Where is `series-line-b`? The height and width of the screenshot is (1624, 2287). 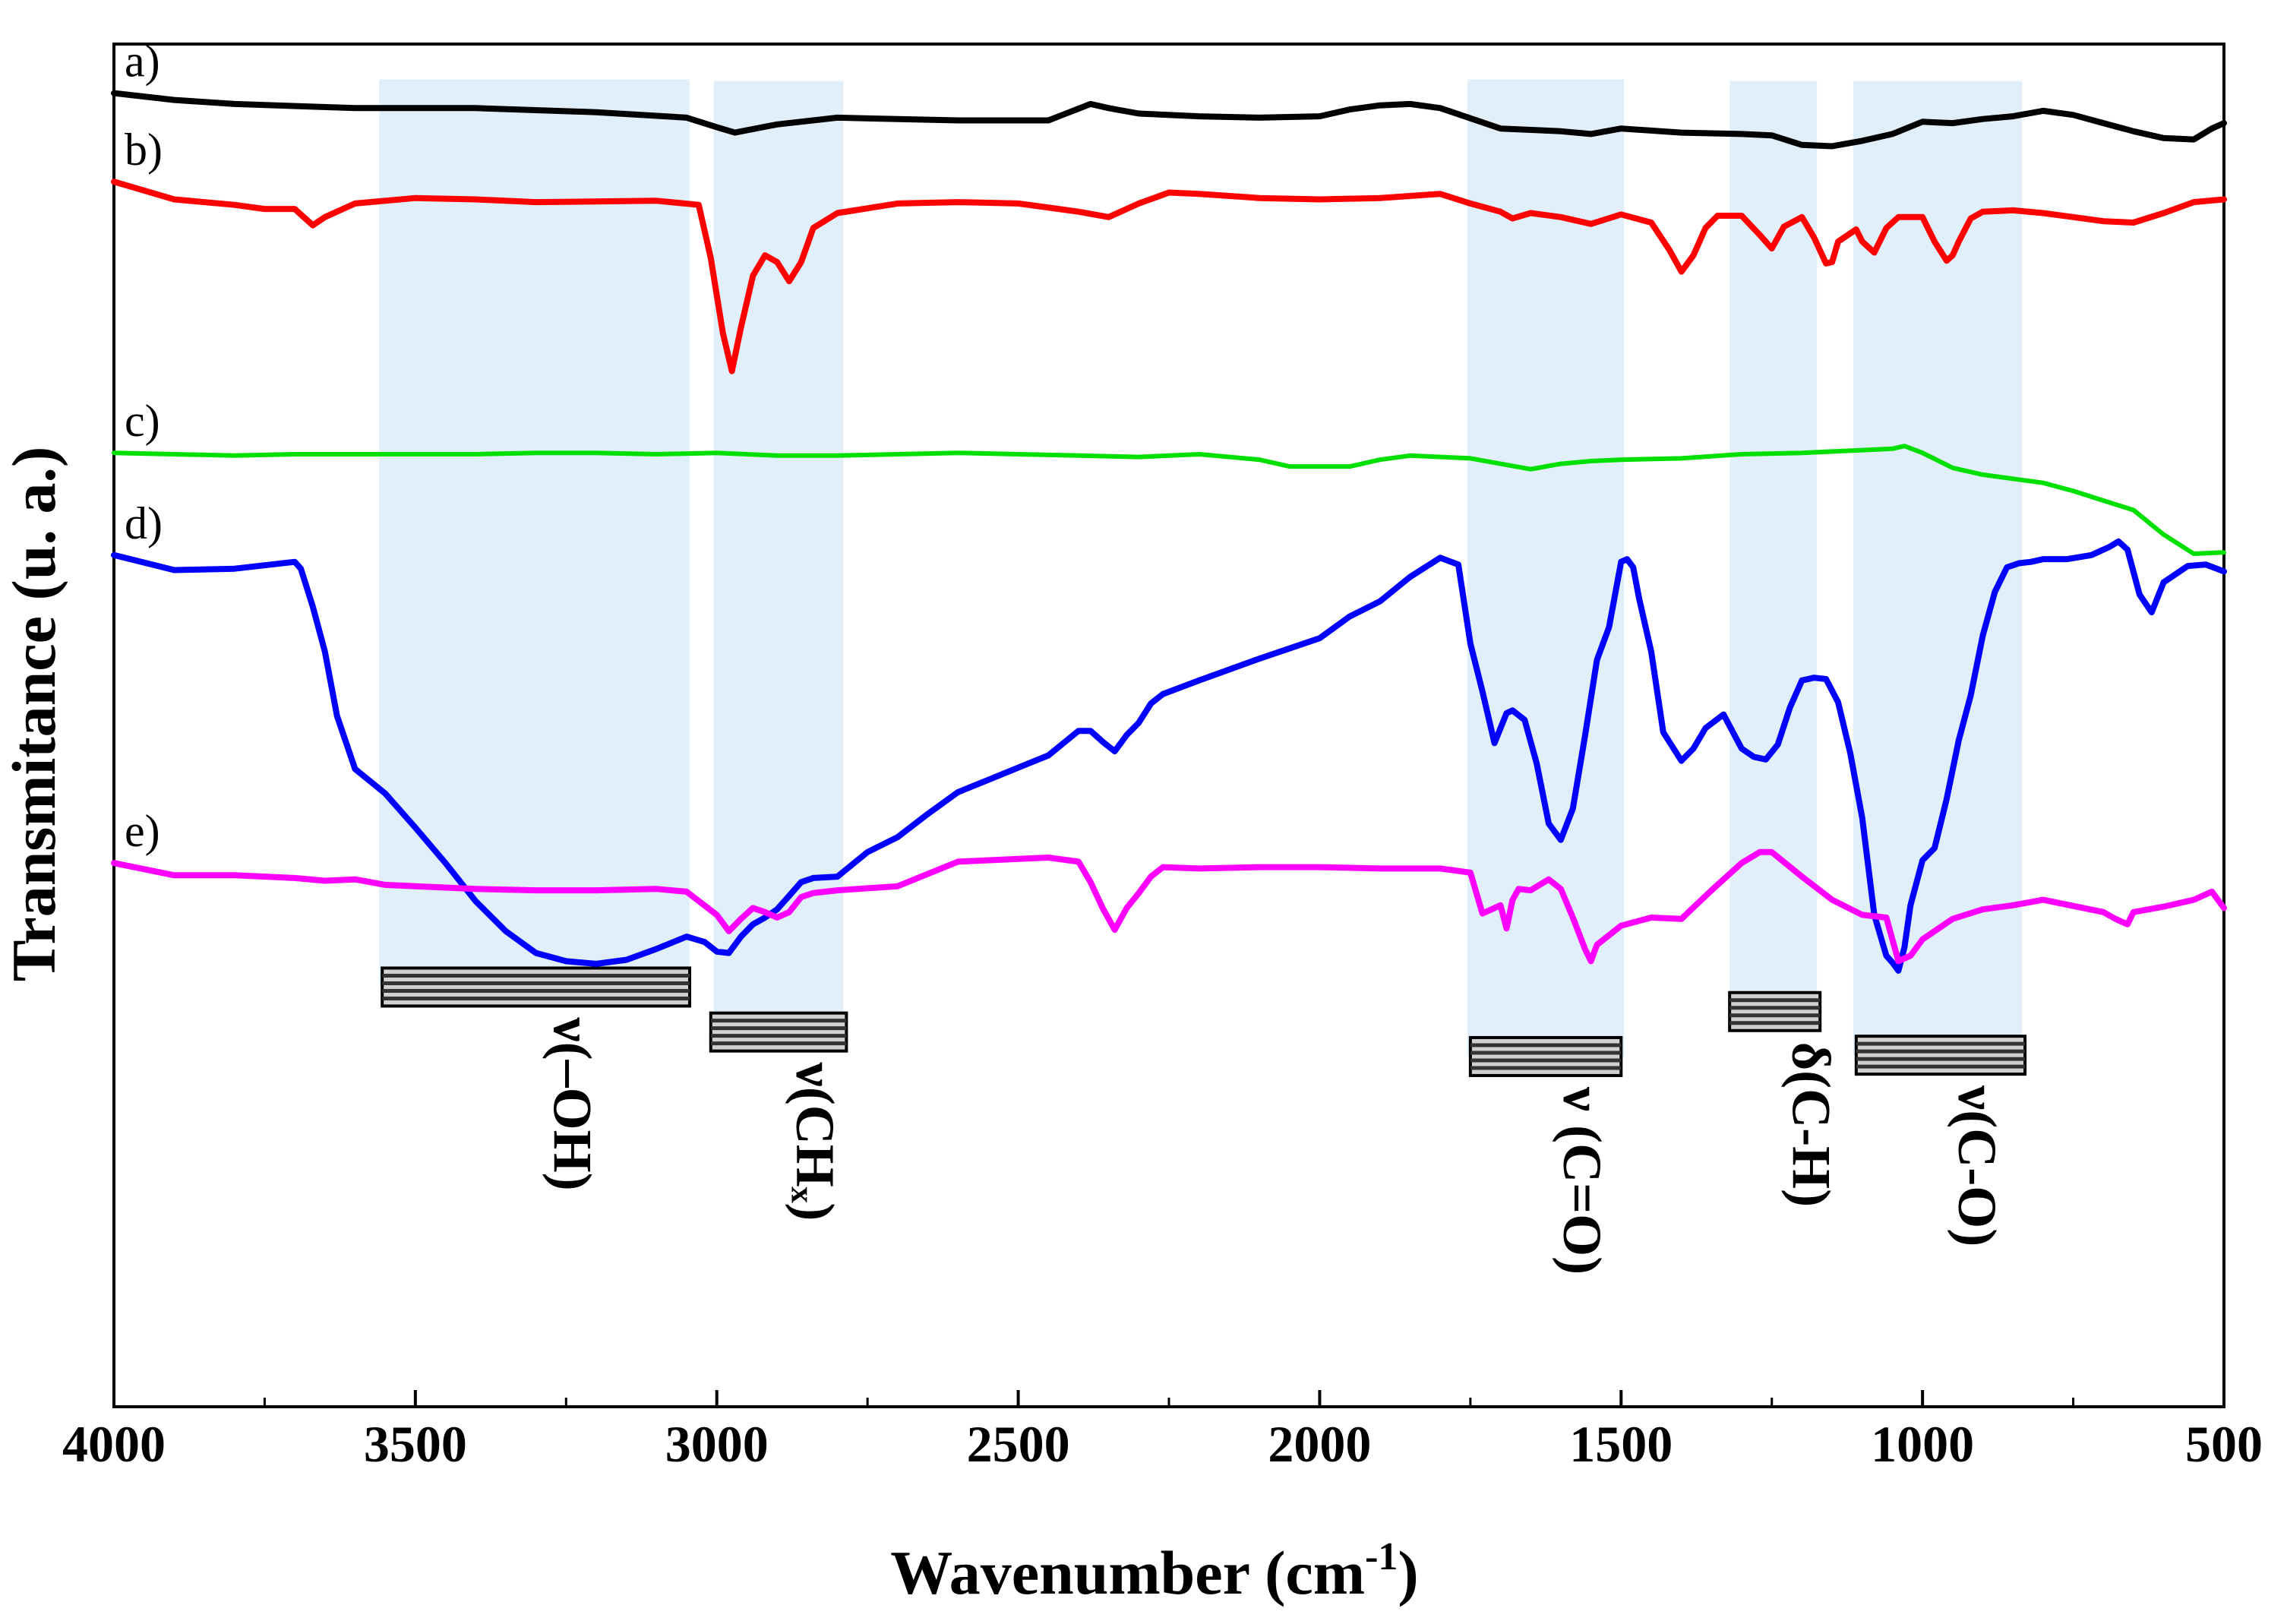
series-line-b is located at coordinates (1169, 277).